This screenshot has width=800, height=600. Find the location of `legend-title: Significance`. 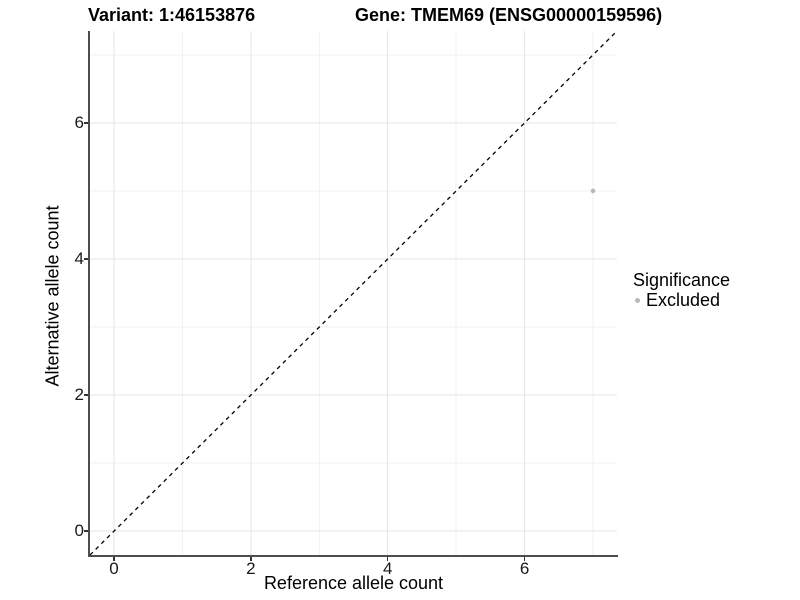

legend-title: Significance is located at coordinates (682, 280).